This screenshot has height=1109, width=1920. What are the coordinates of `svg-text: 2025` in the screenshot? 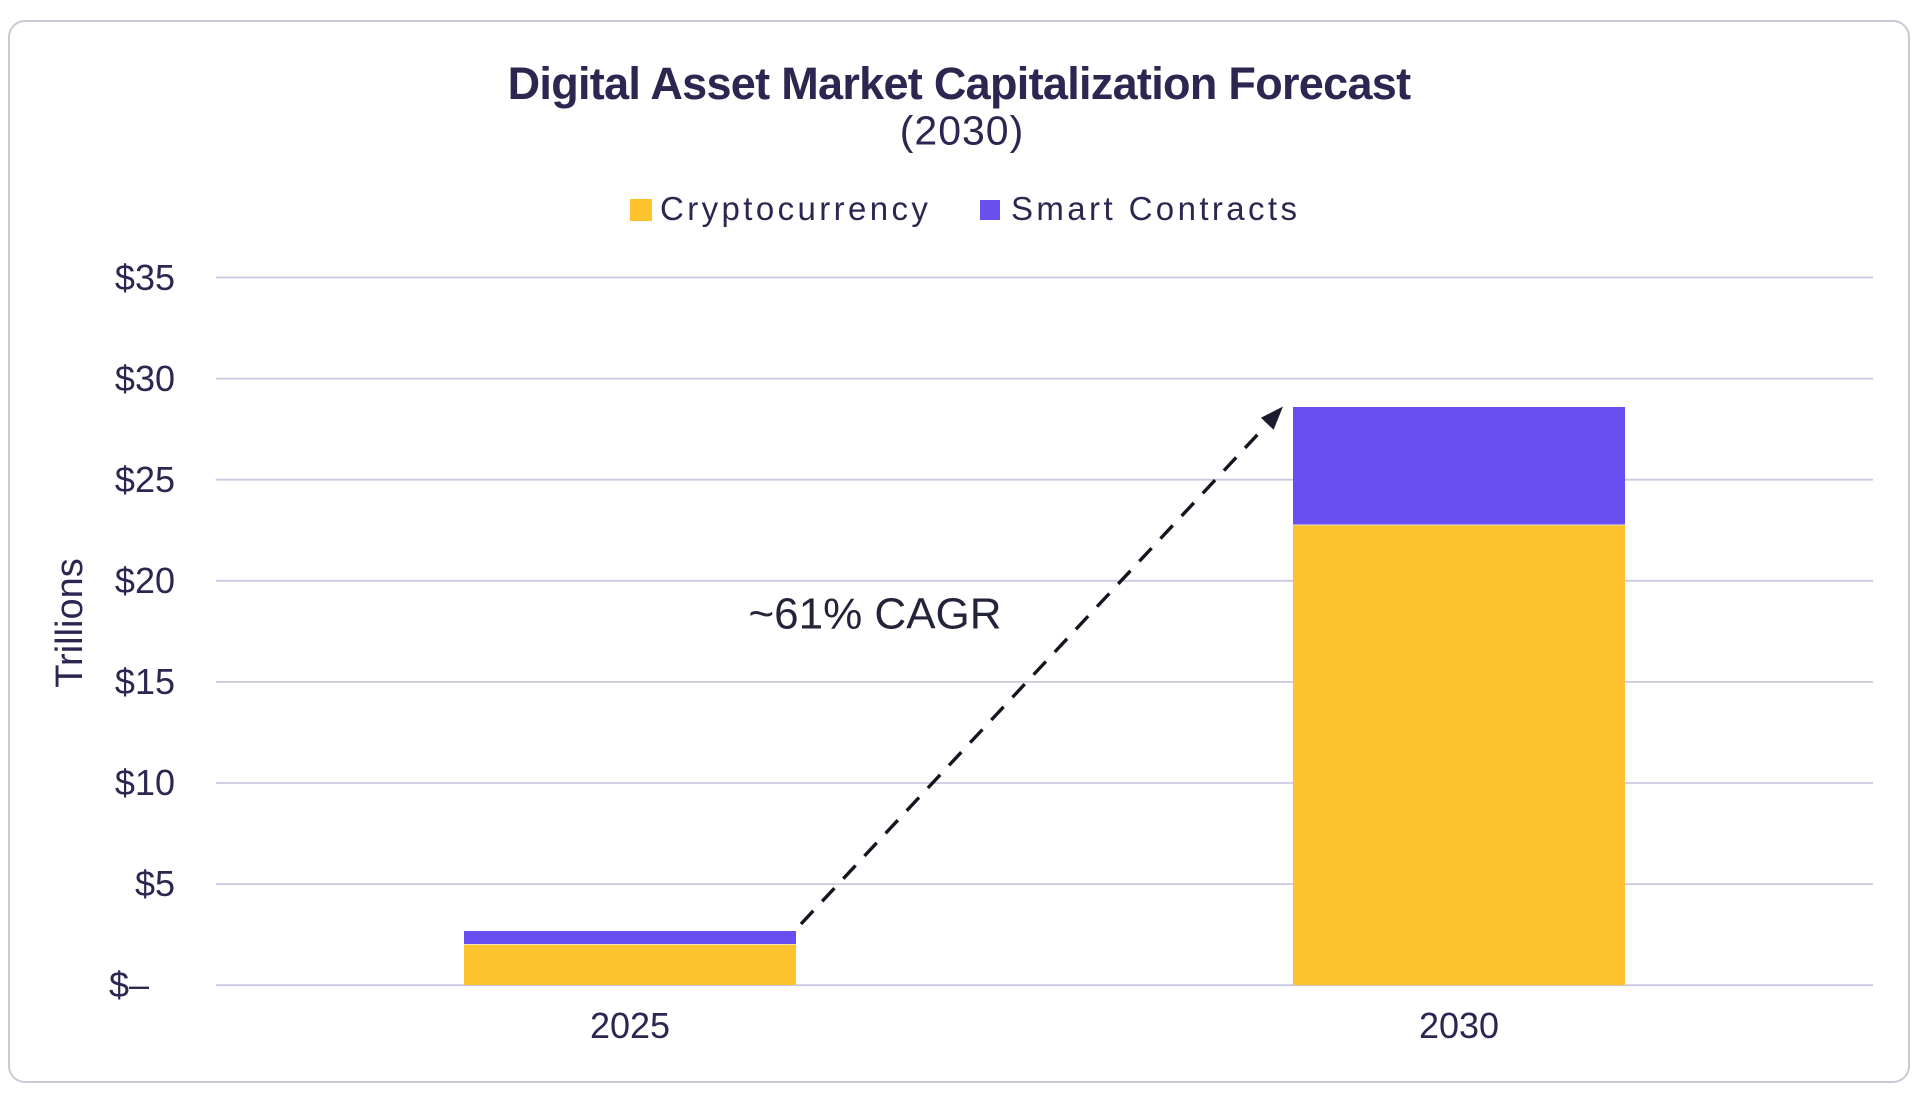 It's located at (630, 1025).